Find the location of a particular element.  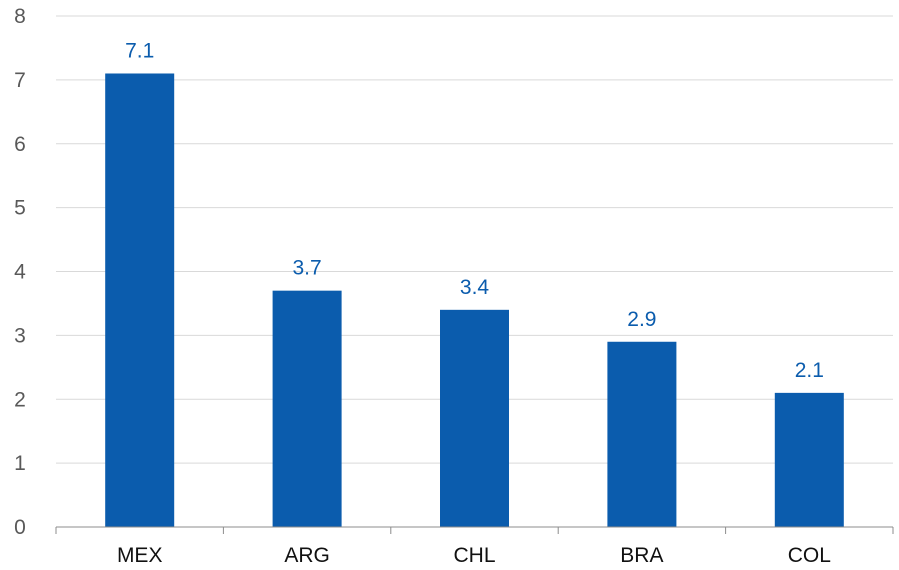

x-tick-label: COL is located at coordinates (809, 555).